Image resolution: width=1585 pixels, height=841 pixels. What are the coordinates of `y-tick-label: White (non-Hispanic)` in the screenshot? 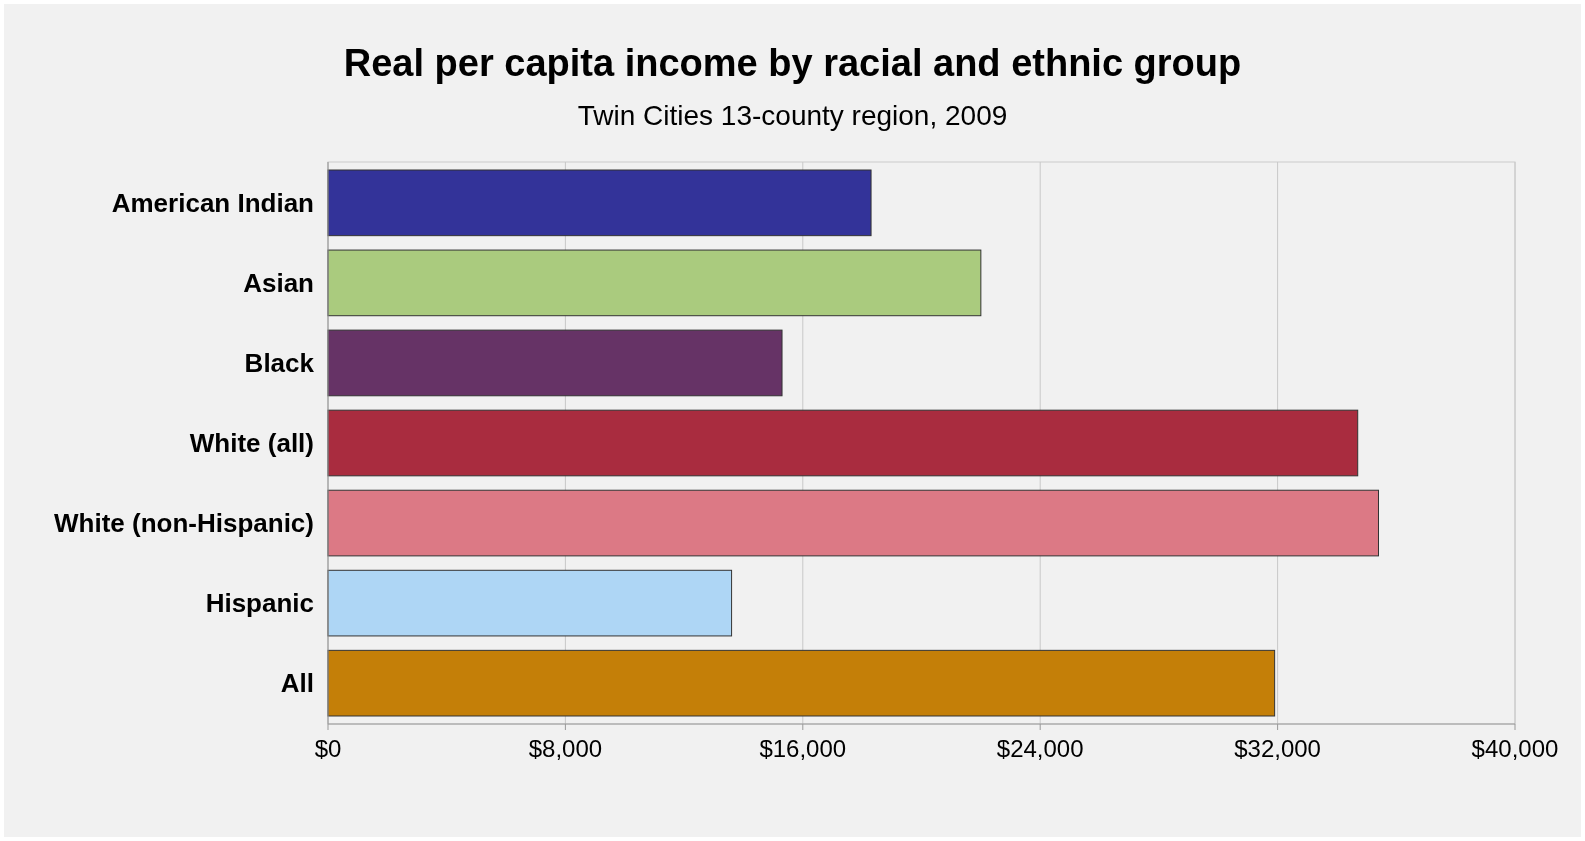 It's located at (184, 523).